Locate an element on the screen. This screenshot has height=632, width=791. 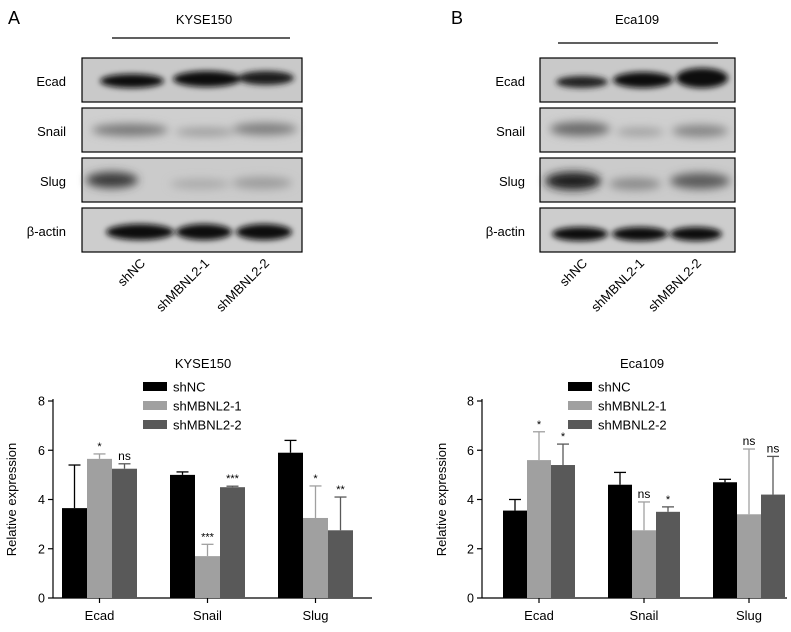
chart-title: KYSE150 is located at coordinates (203, 363).